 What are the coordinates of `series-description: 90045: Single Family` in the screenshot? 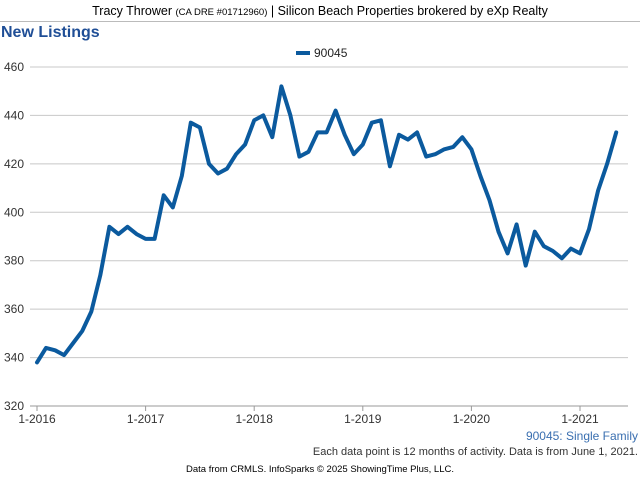 It's located at (581, 436).